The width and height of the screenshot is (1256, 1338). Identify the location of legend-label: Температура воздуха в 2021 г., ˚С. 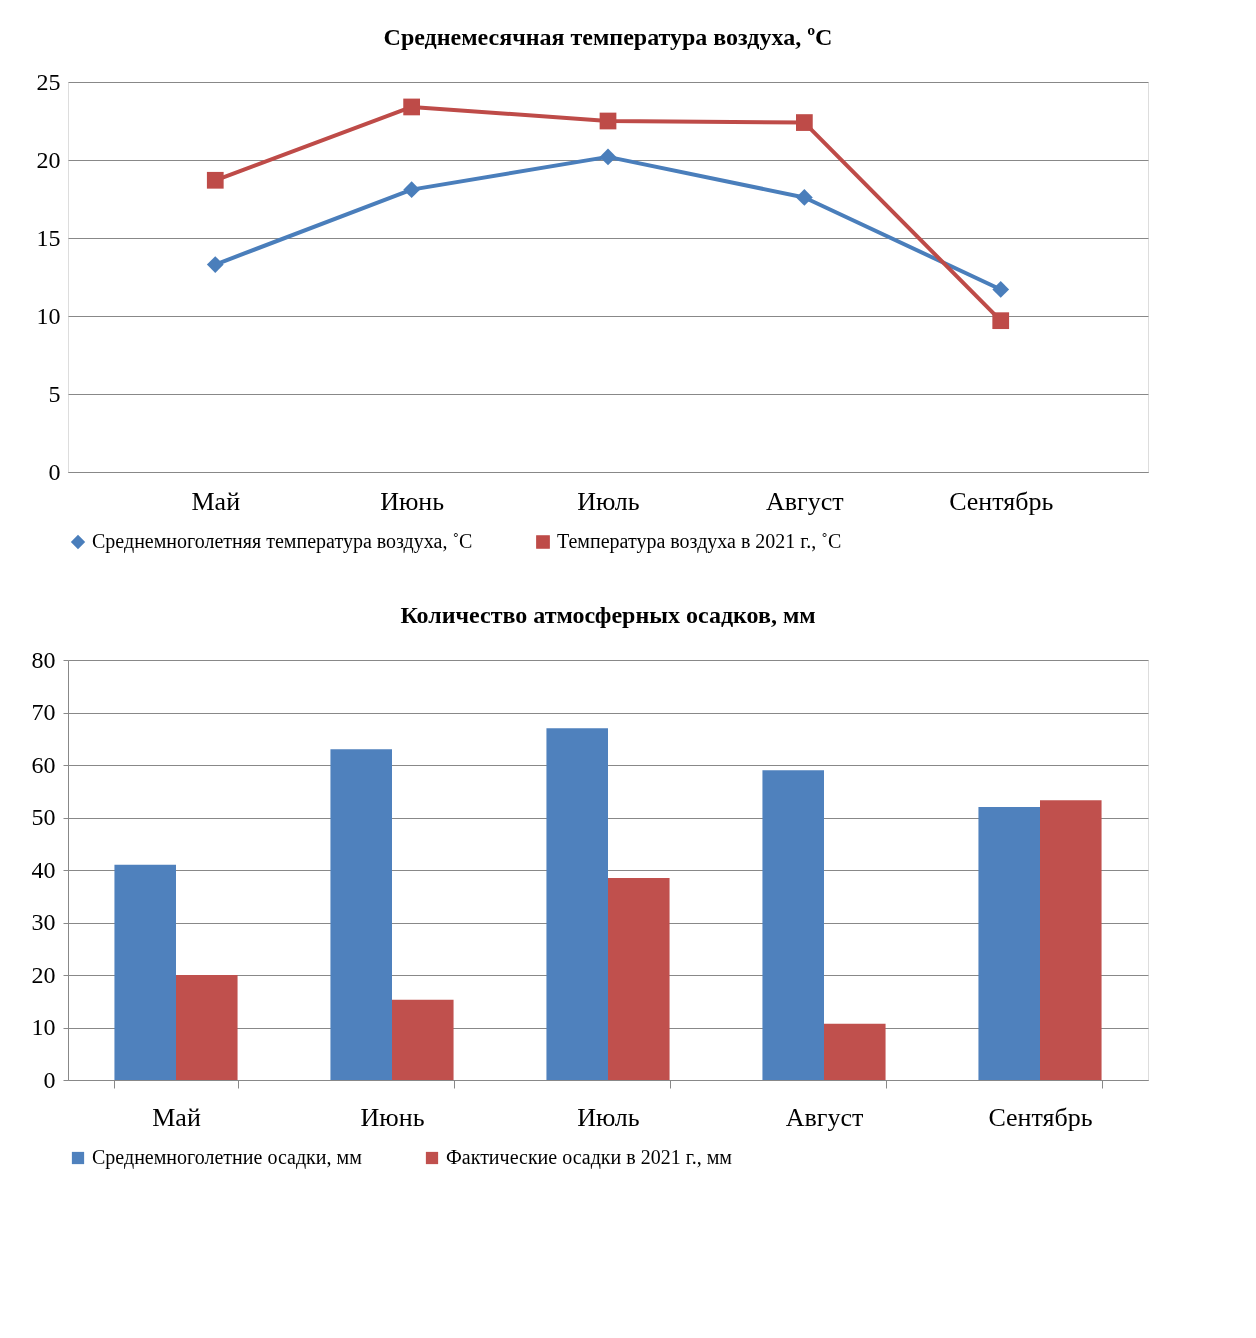
(699, 541).